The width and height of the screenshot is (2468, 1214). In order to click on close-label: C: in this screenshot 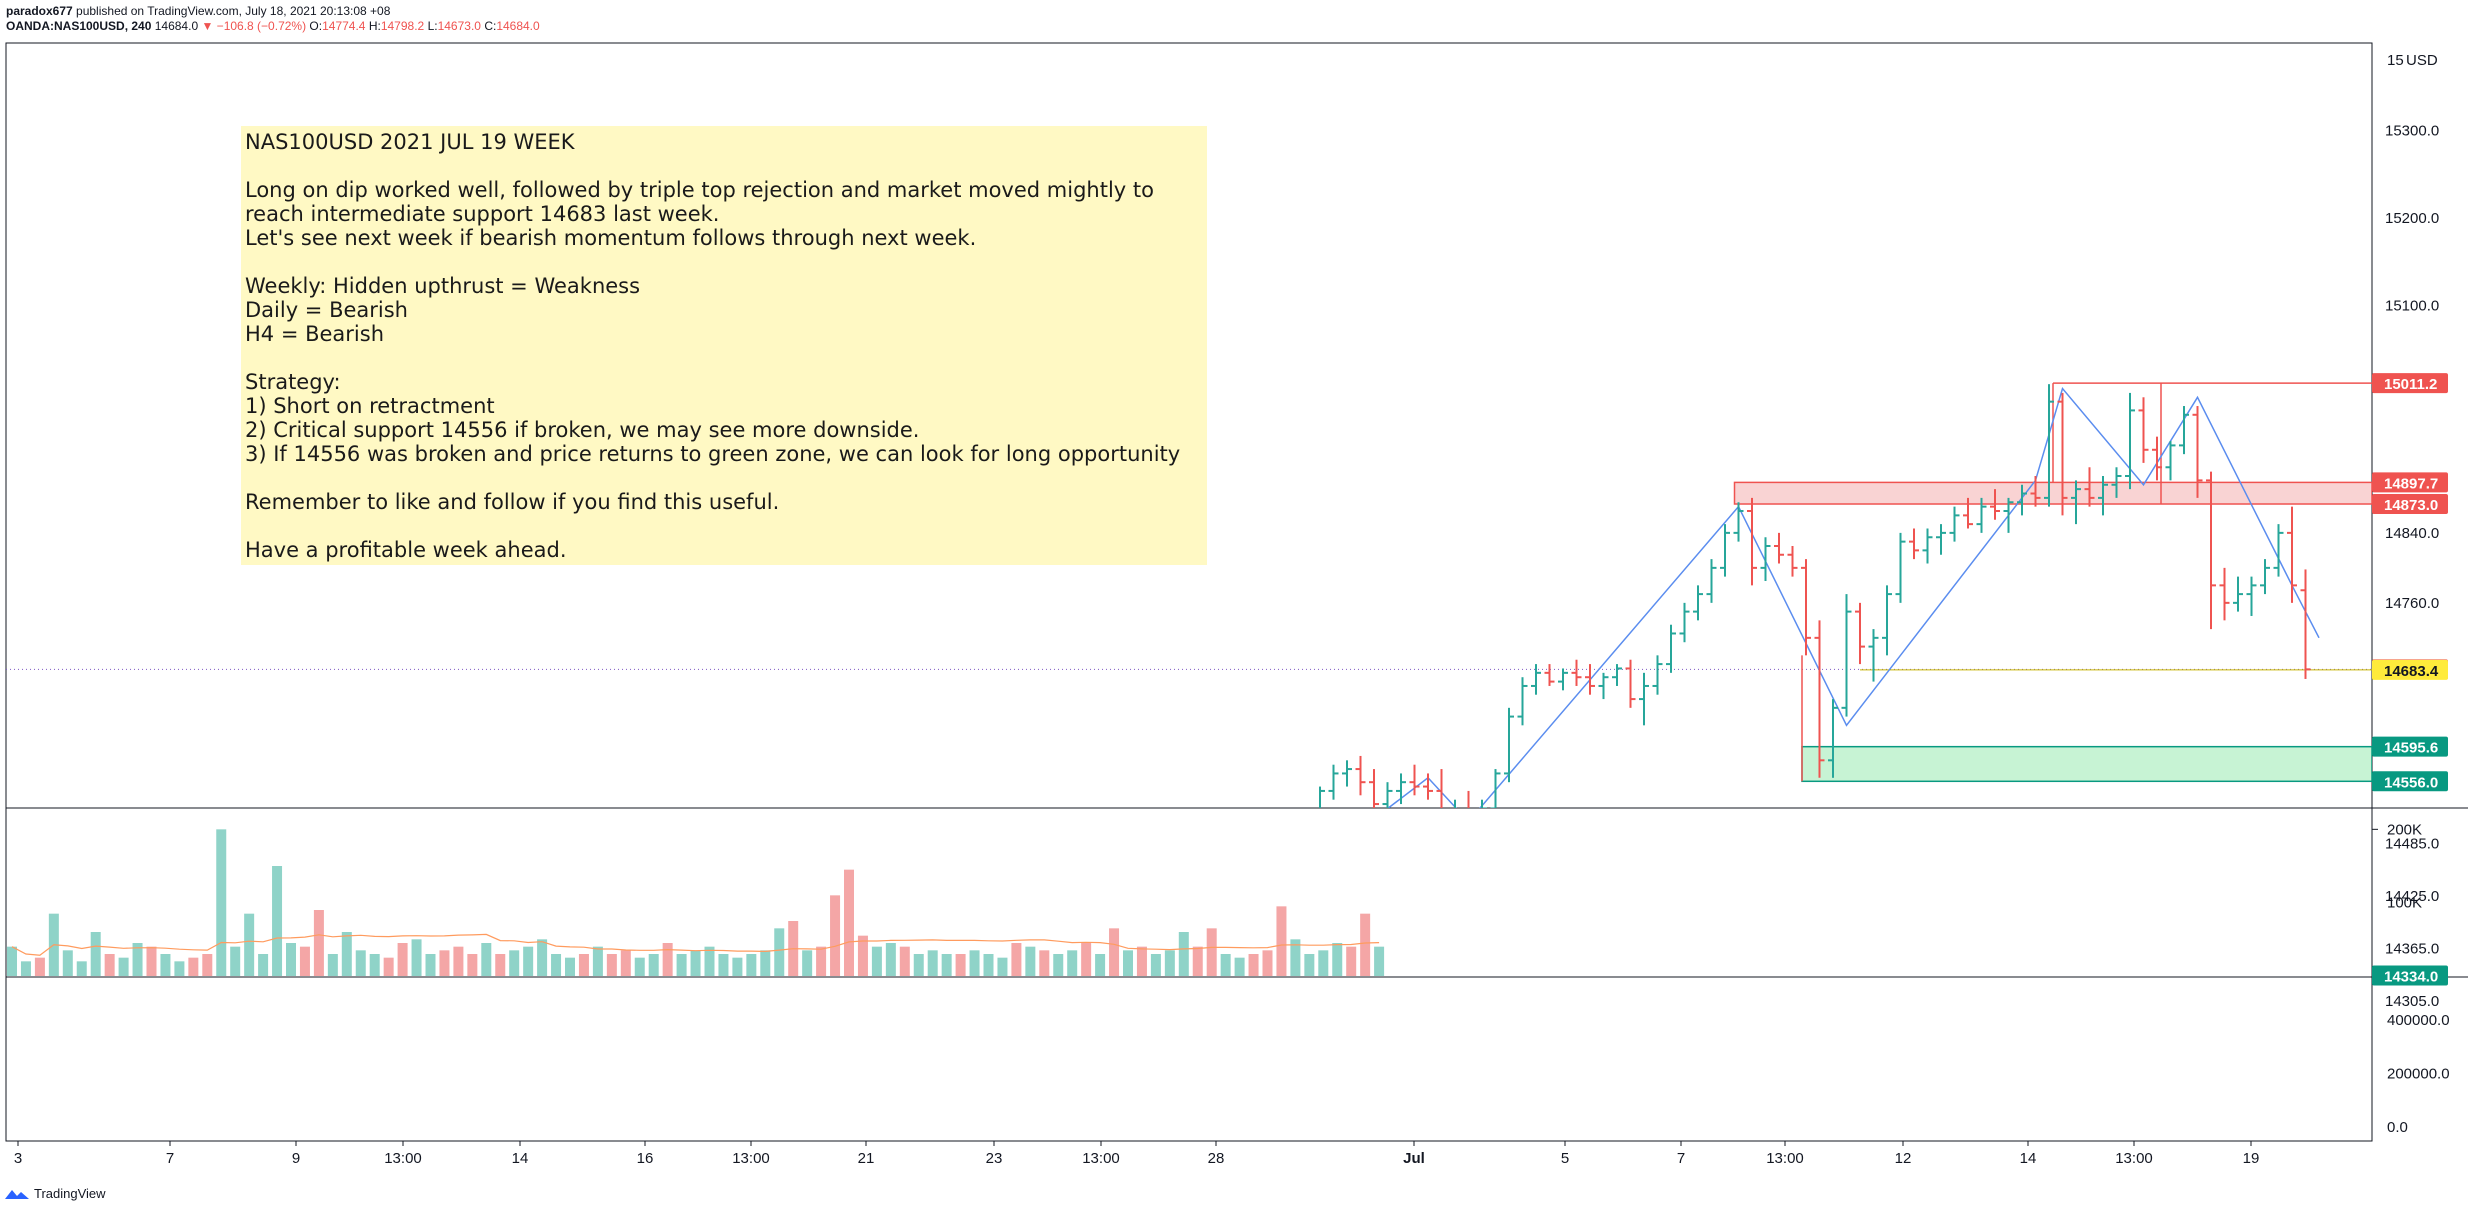, I will do `click(490, 26)`.